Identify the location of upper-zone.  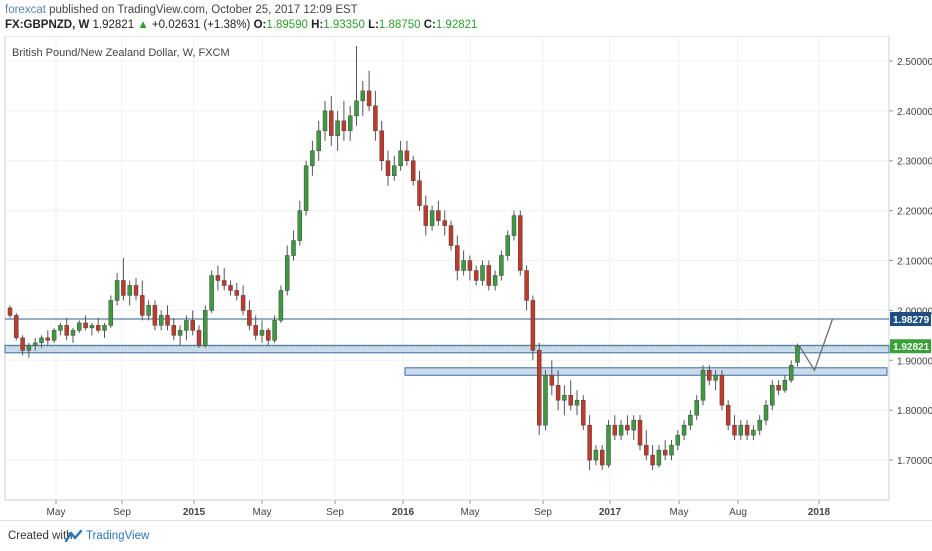
(447, 349).